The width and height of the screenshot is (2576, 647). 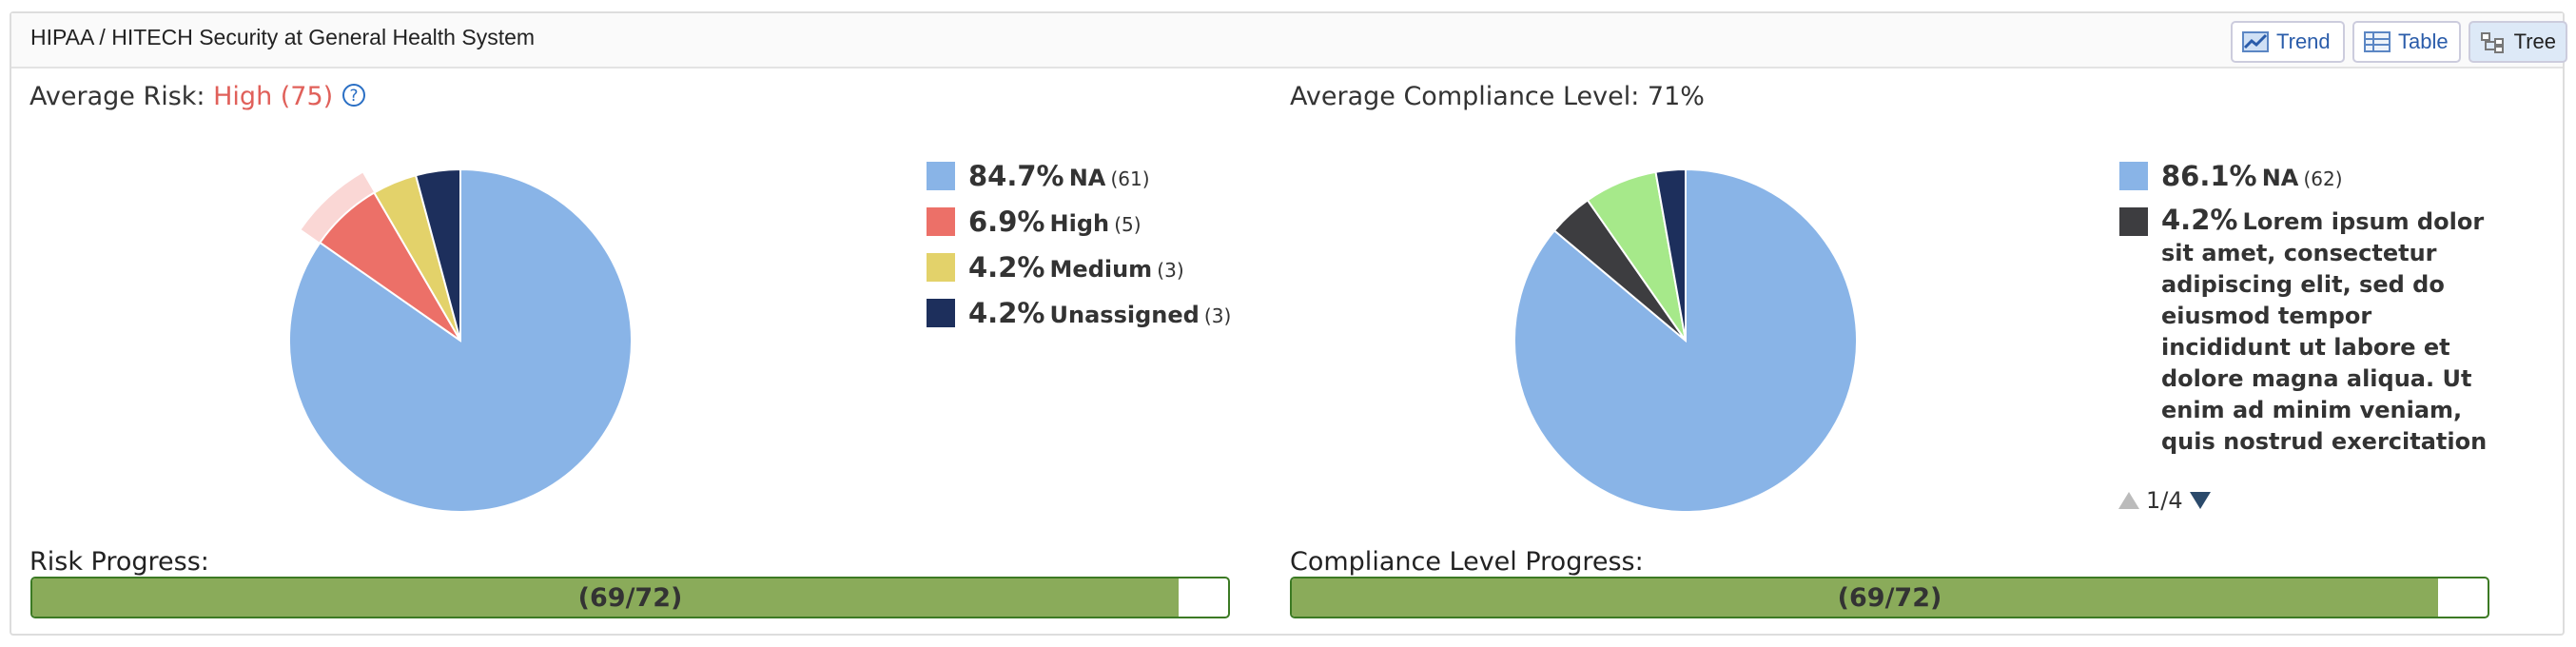 What do you see at coordinates (1101, 269) in the screenshot?
I see `legend-name: Medium` at bounding box center [1101, 269].